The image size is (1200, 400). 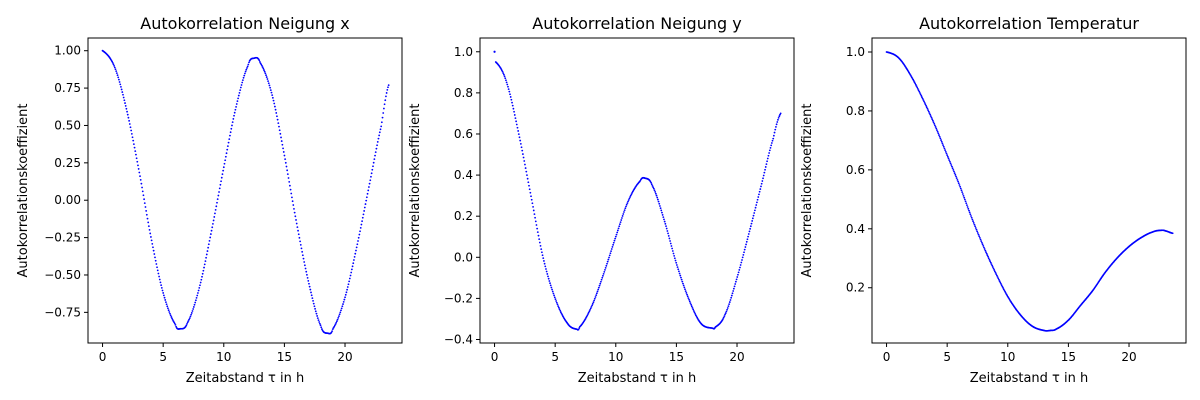 What do you see at coordinates (62, 275) in the screenshot?
I see `y-tick-label: −0.50` at bounding box center [62, 275].